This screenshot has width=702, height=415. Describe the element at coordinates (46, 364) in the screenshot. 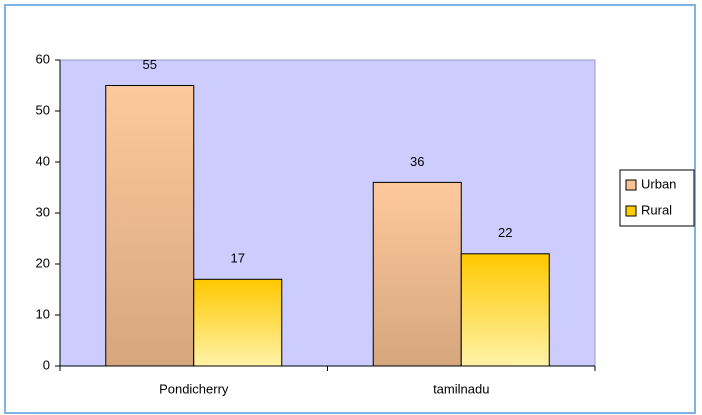

I see `y-tick-label: 0` at that location.